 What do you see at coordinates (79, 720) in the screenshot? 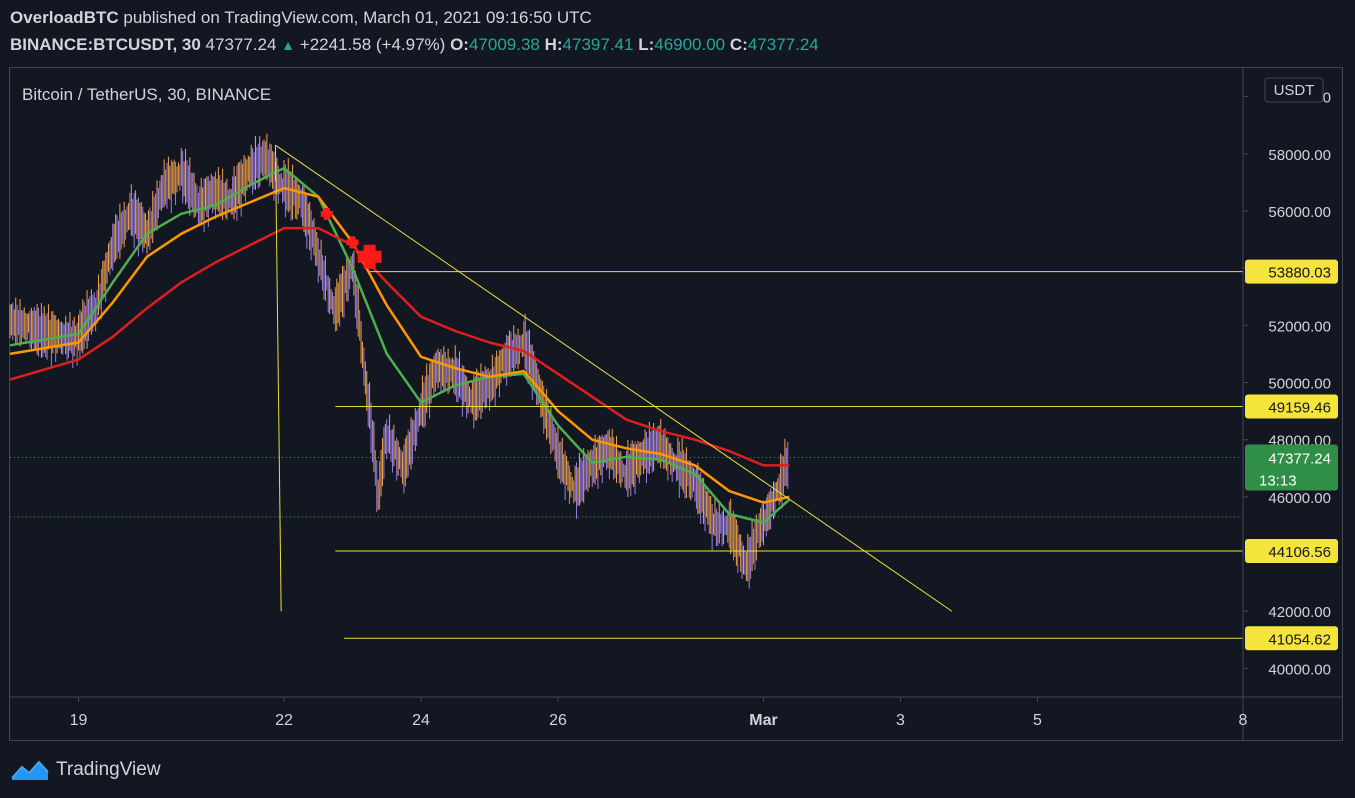
I see `time-tick-label: 19` at bounding box center [79, 720].